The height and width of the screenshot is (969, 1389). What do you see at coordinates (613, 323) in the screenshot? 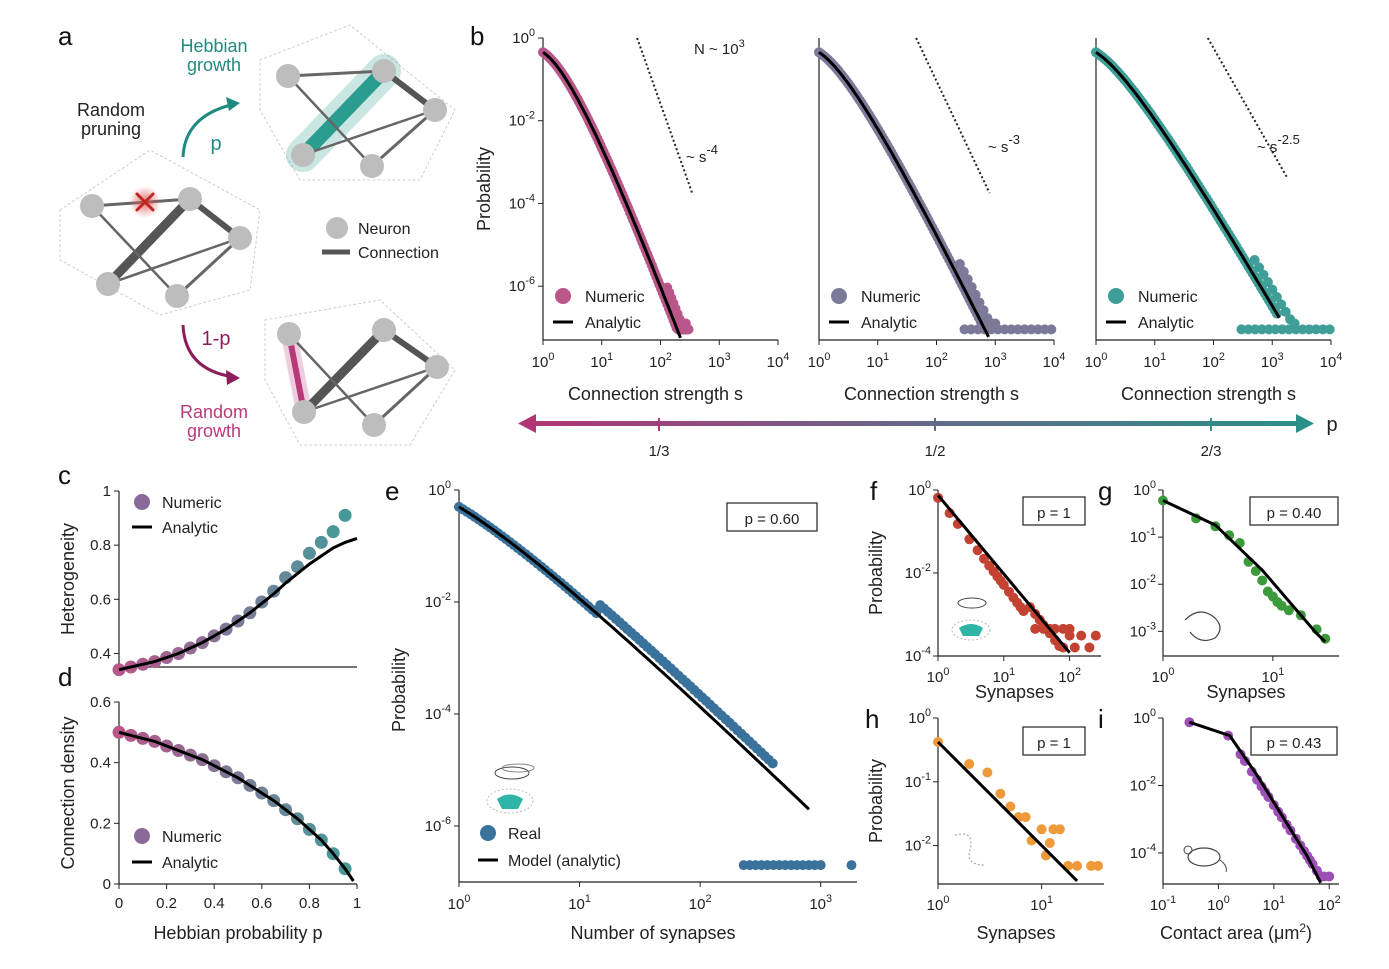
I see `panel-b1-legend-analytic: Analytic` at bounding box center [613, 323].